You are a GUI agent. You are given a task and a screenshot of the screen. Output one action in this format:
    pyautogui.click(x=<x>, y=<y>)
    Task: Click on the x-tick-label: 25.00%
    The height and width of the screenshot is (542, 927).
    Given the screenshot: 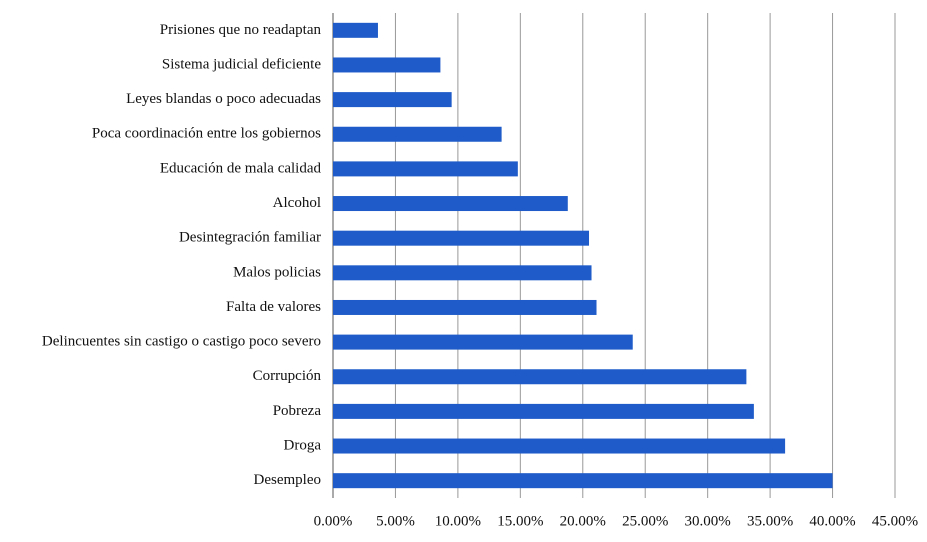 What is the action you would take?
    pyautogui.click(x=645, y=521)
    